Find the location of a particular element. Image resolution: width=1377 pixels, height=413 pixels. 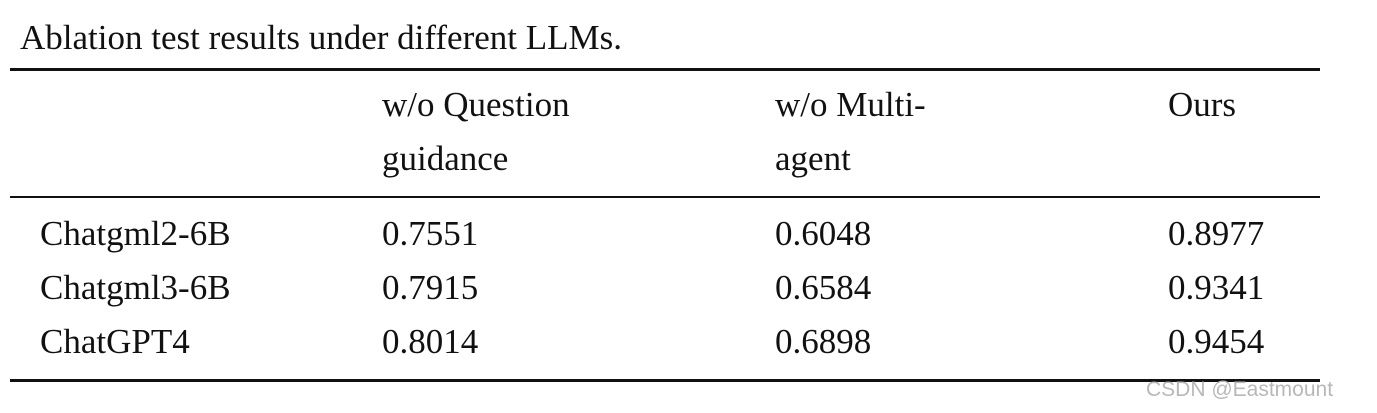

mid-rule is located at coordinates (665, 197).